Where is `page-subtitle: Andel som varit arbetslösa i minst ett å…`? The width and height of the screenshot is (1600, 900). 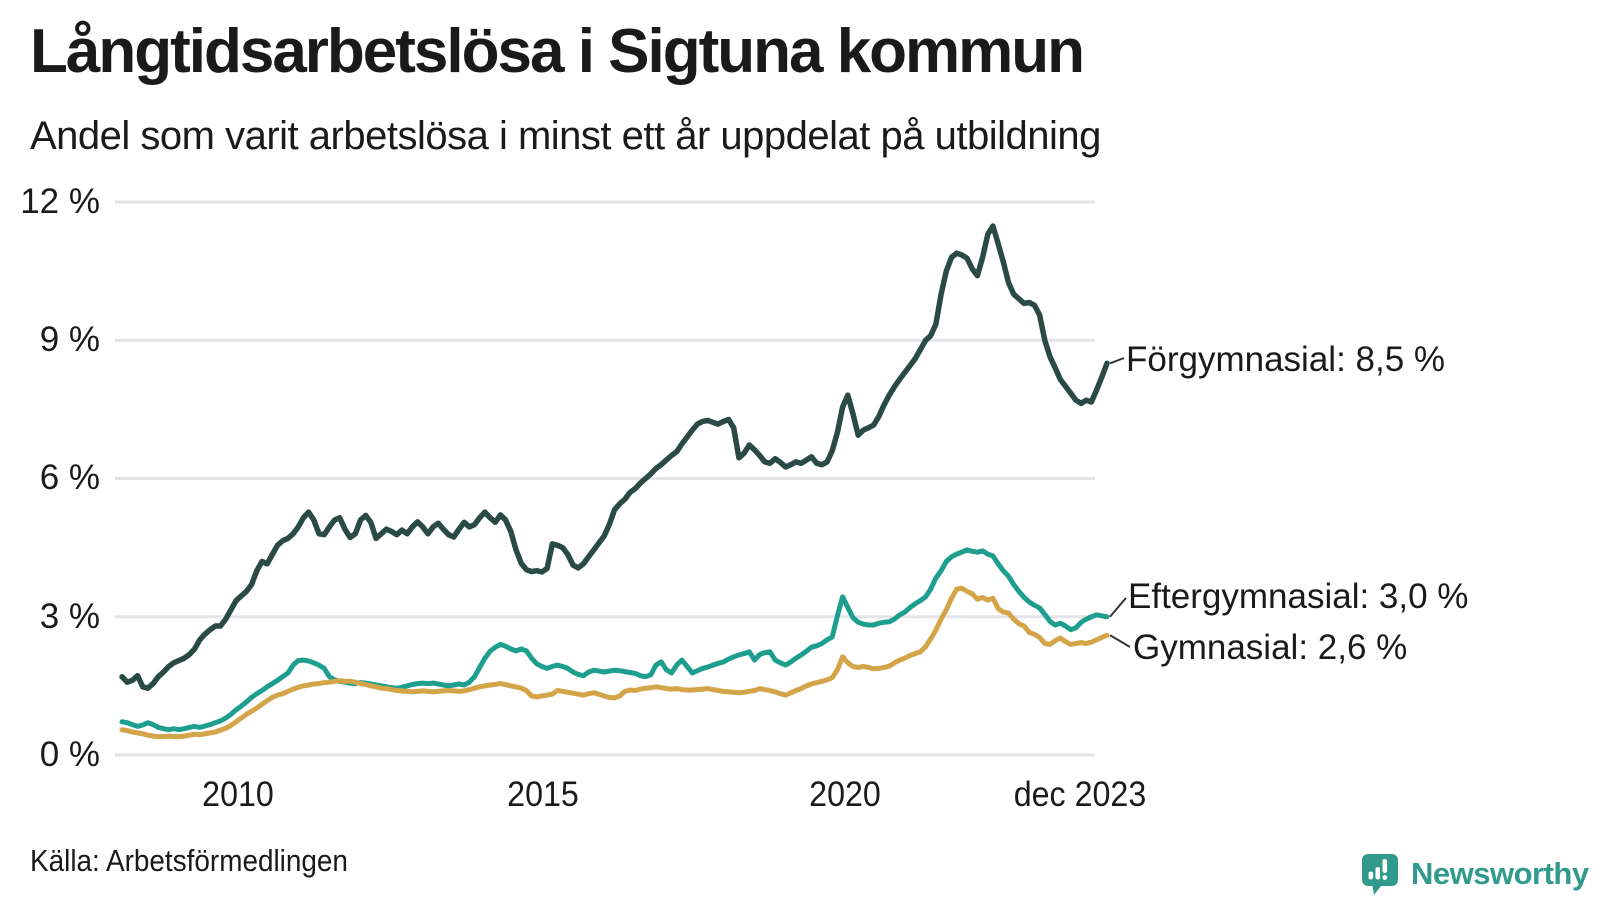
page-subtitle: Andel som varit arbetslösa i minst ett å… is located at coordinates (565, 136).